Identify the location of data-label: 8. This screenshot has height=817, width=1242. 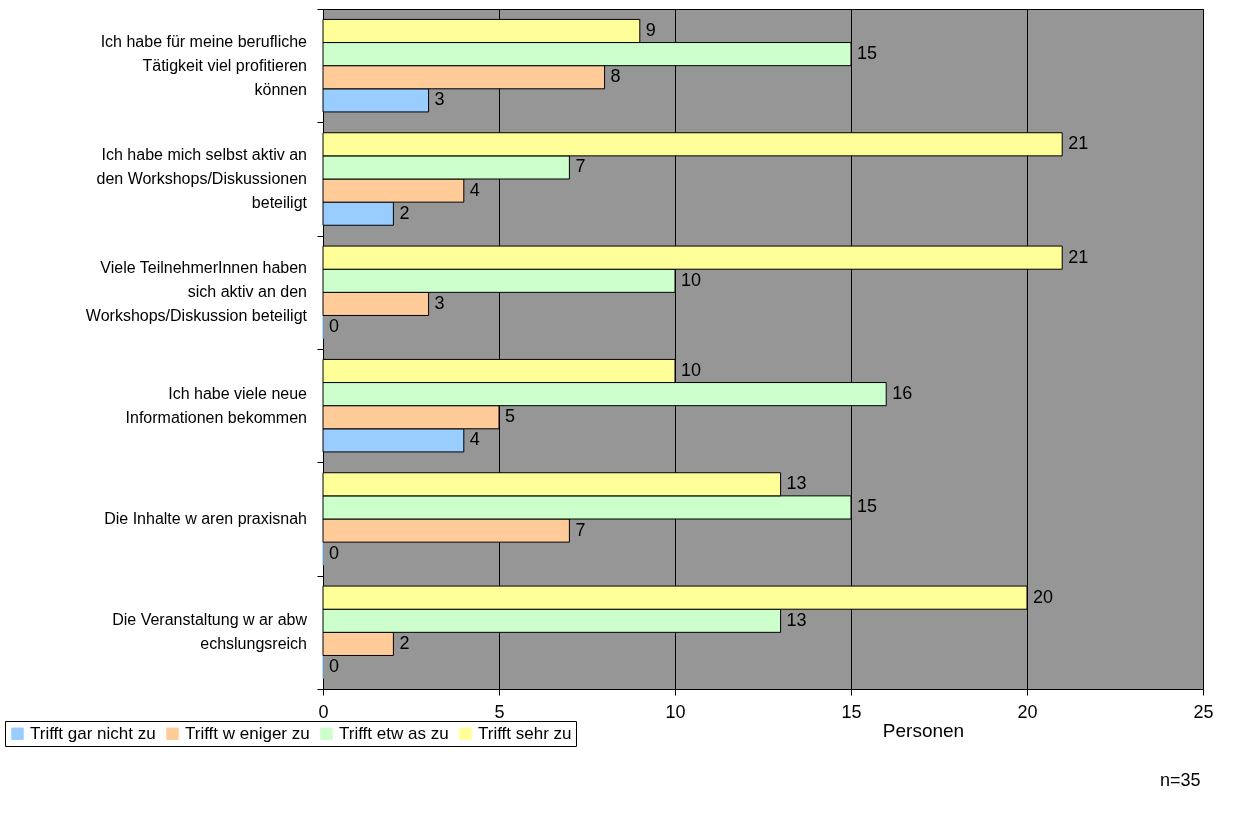
(615, 76).